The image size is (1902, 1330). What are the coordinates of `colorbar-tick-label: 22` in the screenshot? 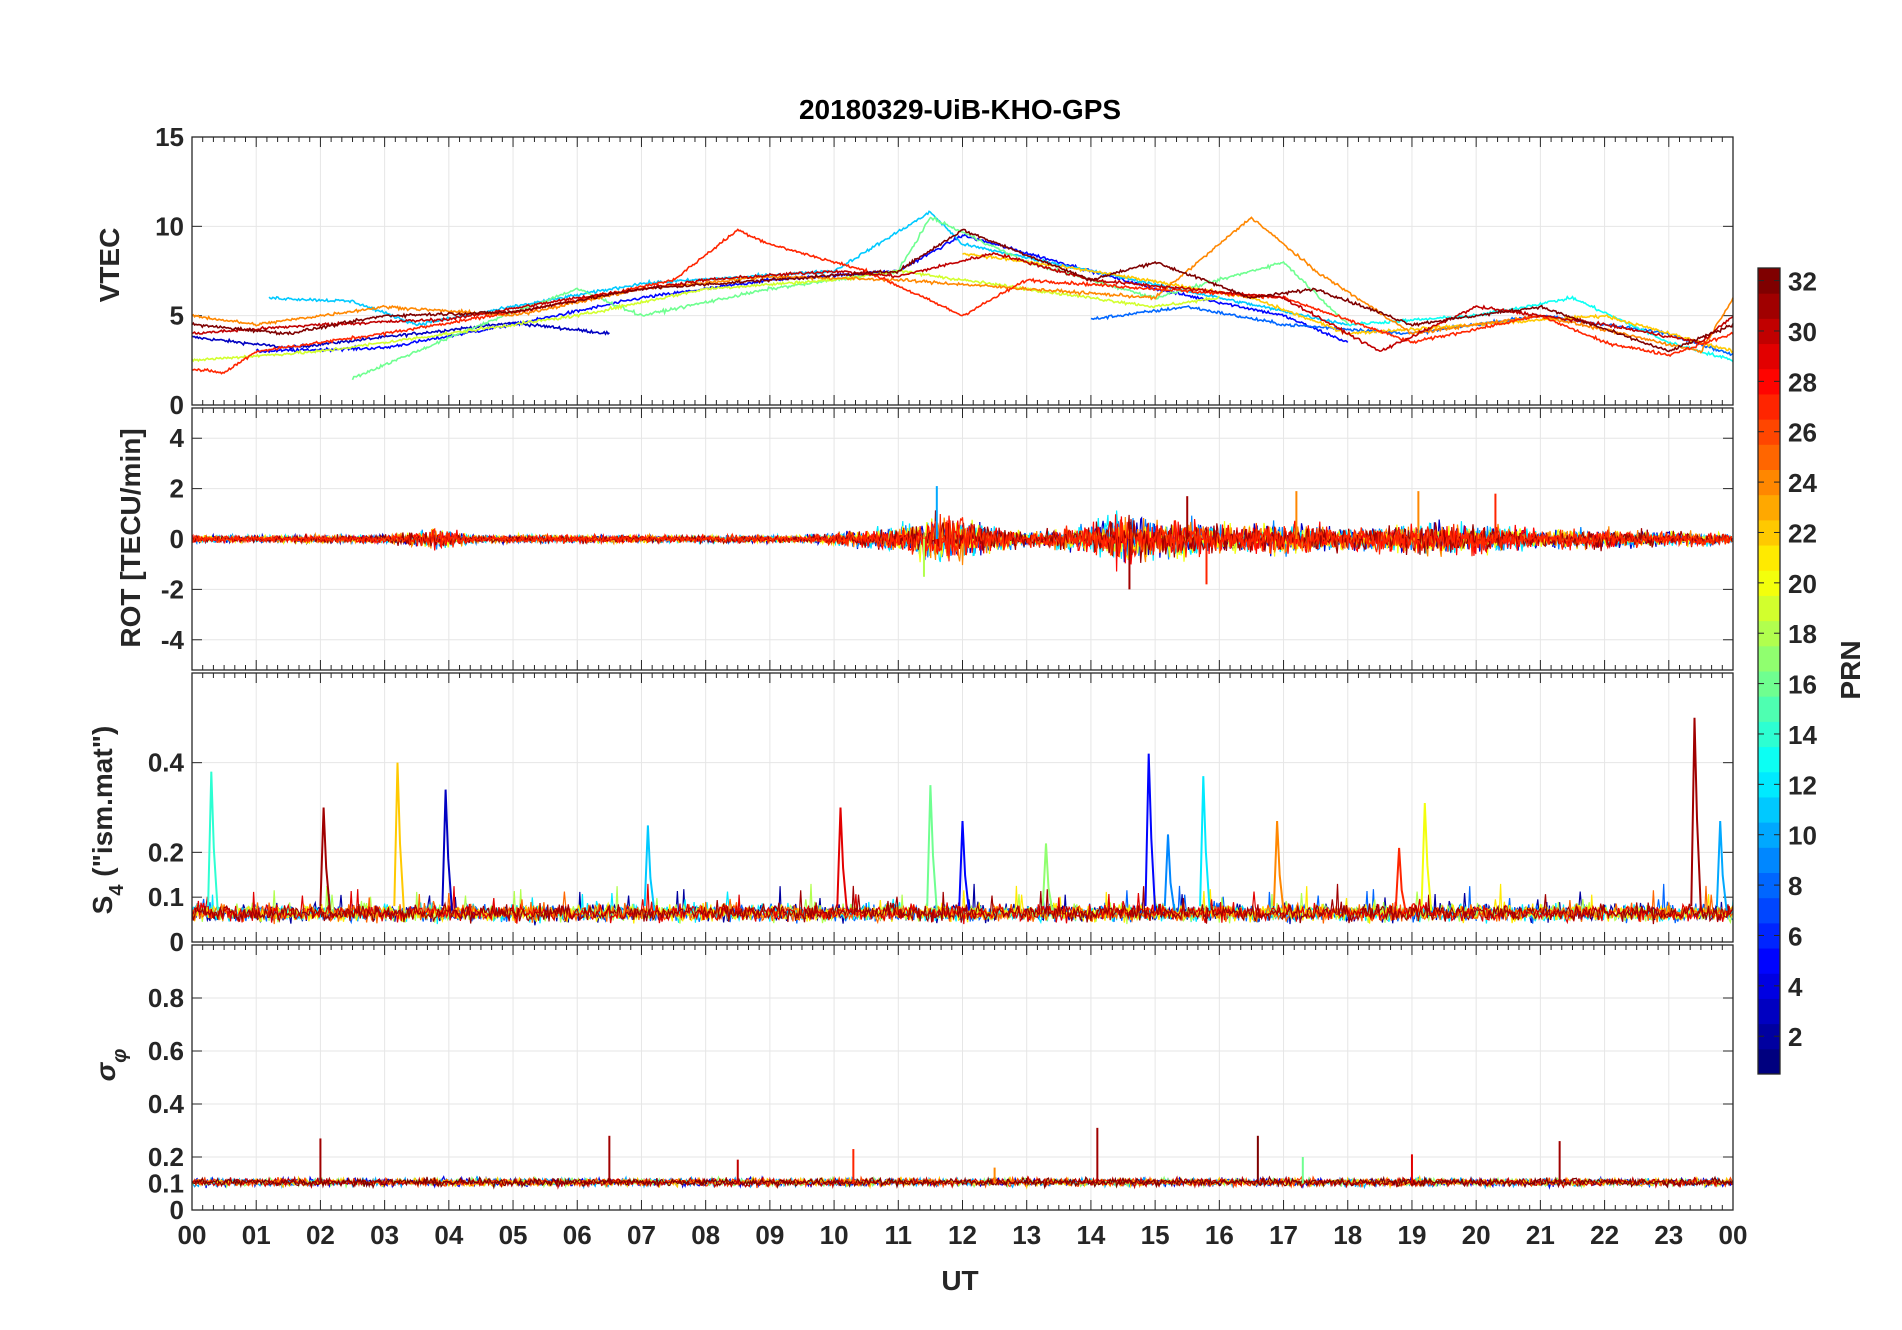 It's located at (1802, 533).